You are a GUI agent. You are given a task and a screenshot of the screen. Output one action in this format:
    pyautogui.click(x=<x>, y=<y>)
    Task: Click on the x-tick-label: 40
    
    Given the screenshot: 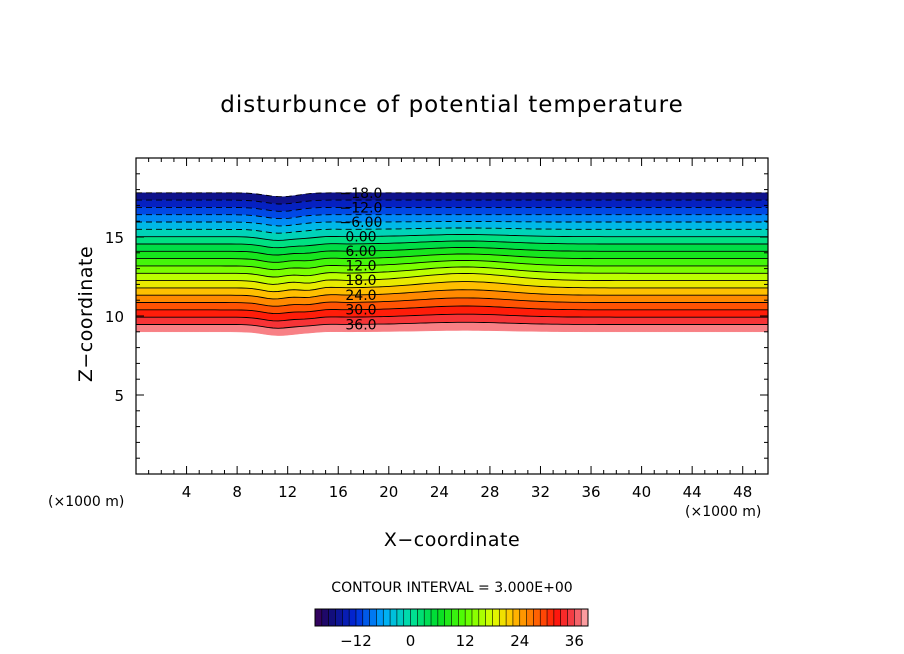 What is the action you would take?
    pyautogui.click(x=641, y=492)
    